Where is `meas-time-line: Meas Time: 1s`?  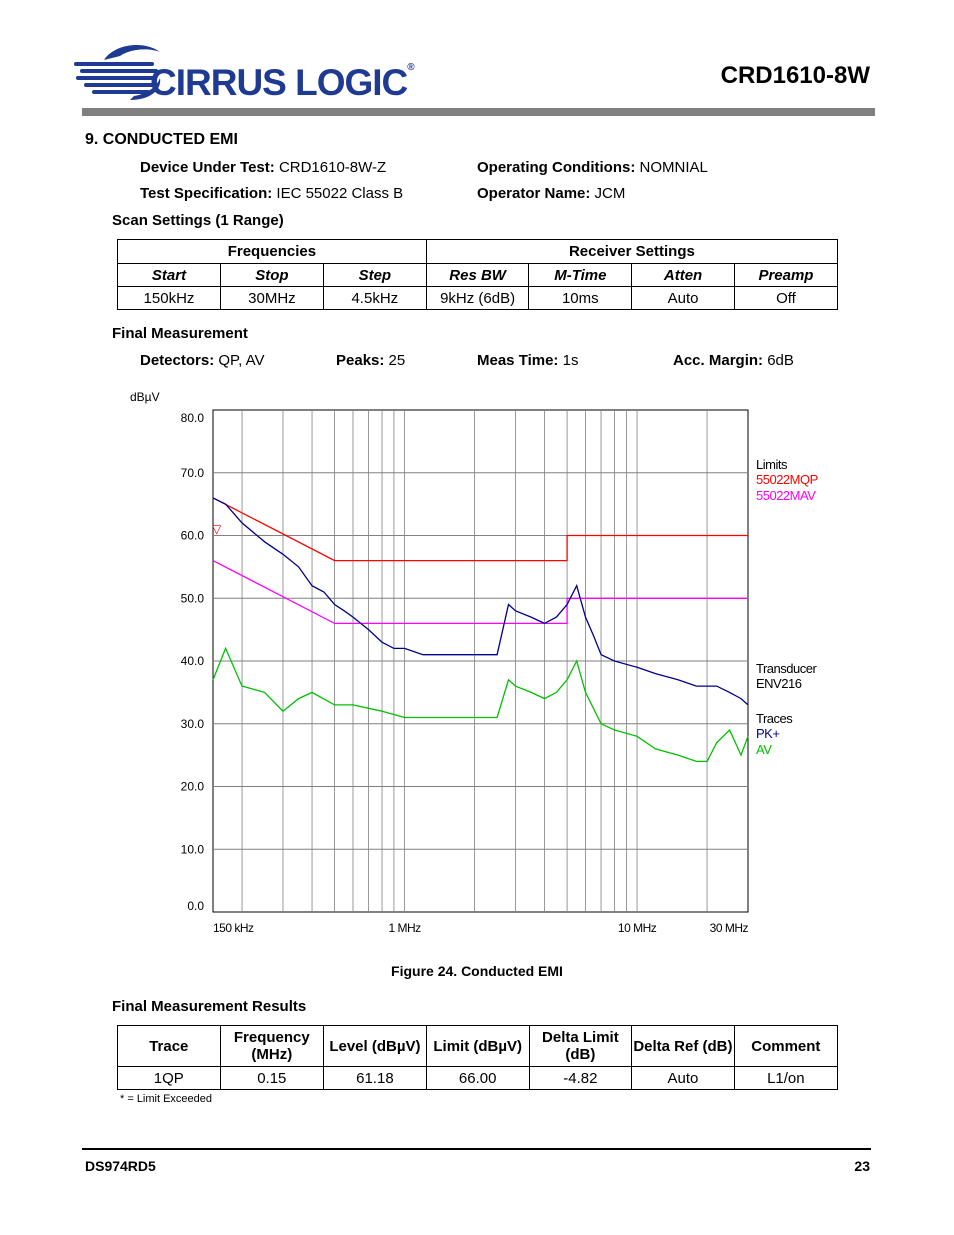
meas-time-line: Meas Time: 1s is located at coordinates (528, 360).